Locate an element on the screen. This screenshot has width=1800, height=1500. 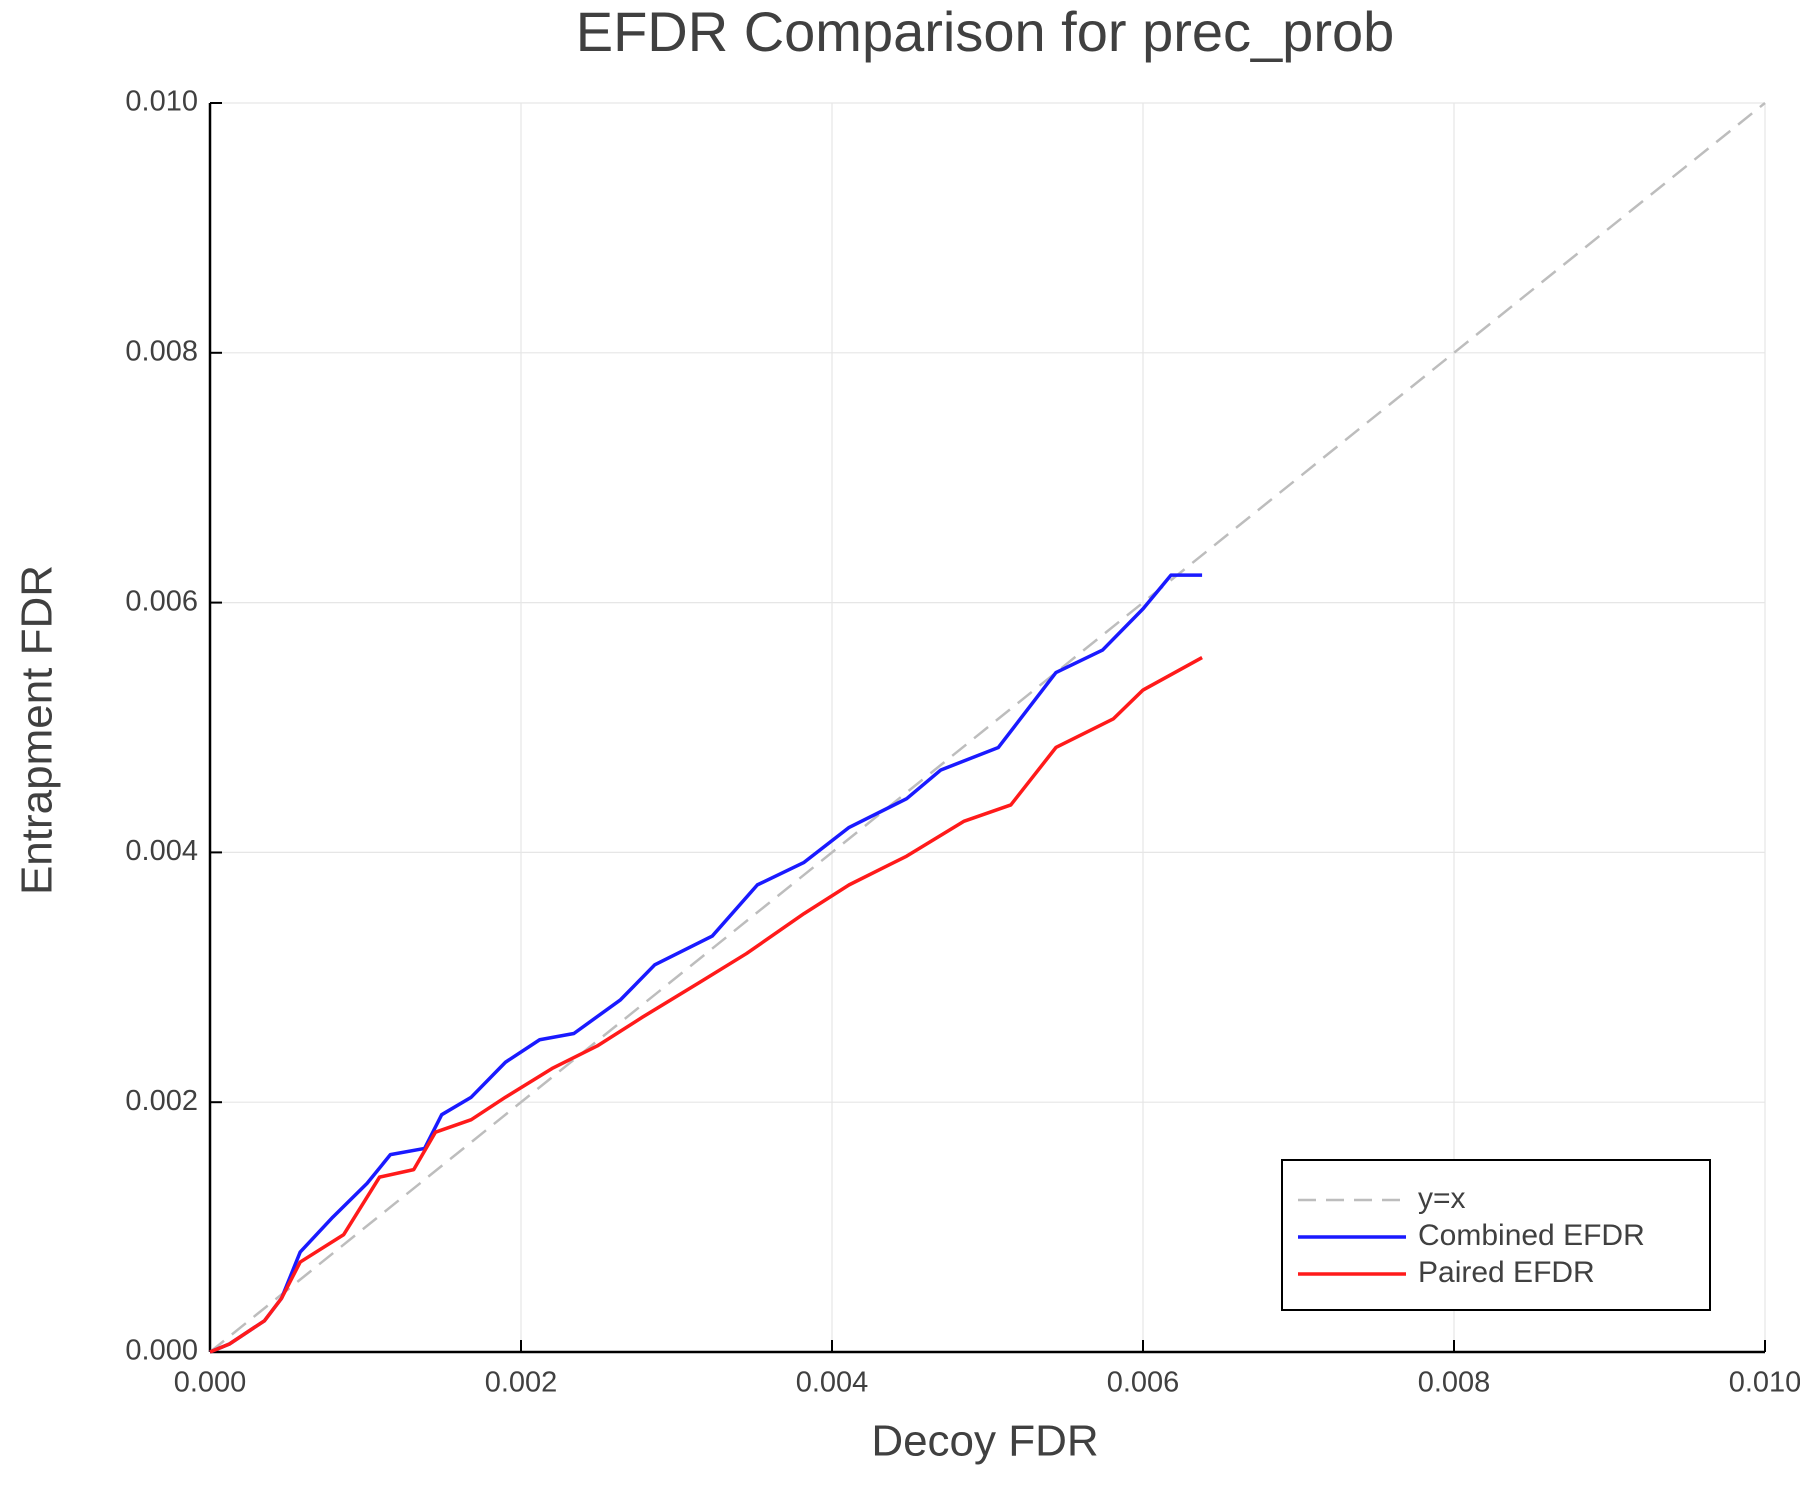
x-axis-label: Decoy FDR is located at coordinates (984, 1441).